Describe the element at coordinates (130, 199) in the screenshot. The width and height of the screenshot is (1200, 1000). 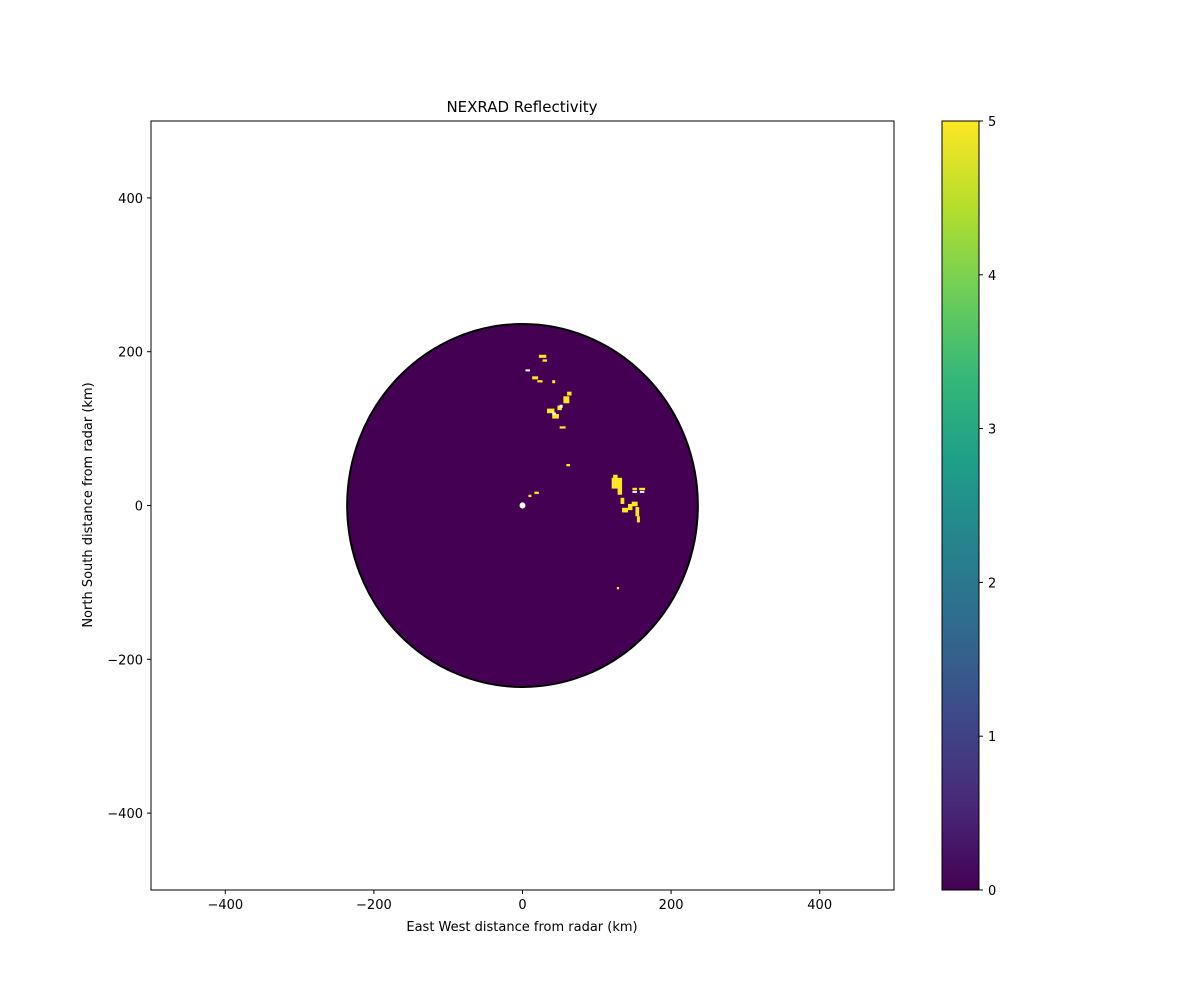
I see `y-tick-label: 400` at that location.